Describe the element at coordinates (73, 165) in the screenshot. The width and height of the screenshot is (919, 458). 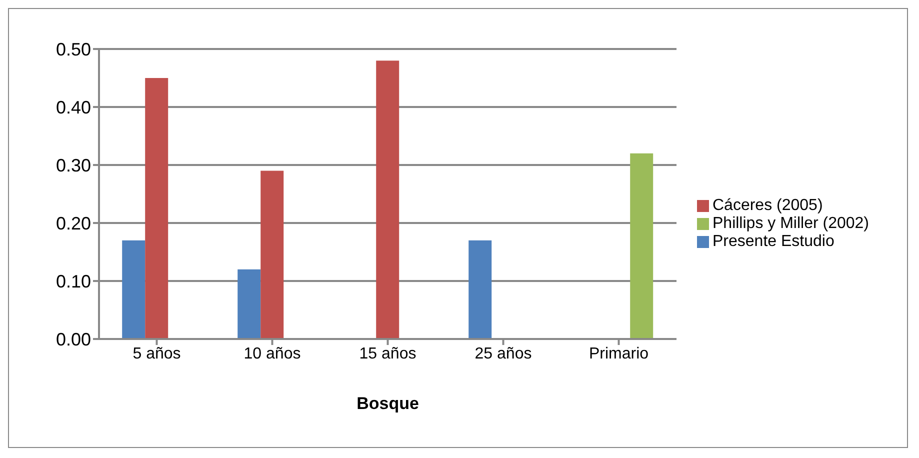
I see `y-tick-label: 0.30` at that location.